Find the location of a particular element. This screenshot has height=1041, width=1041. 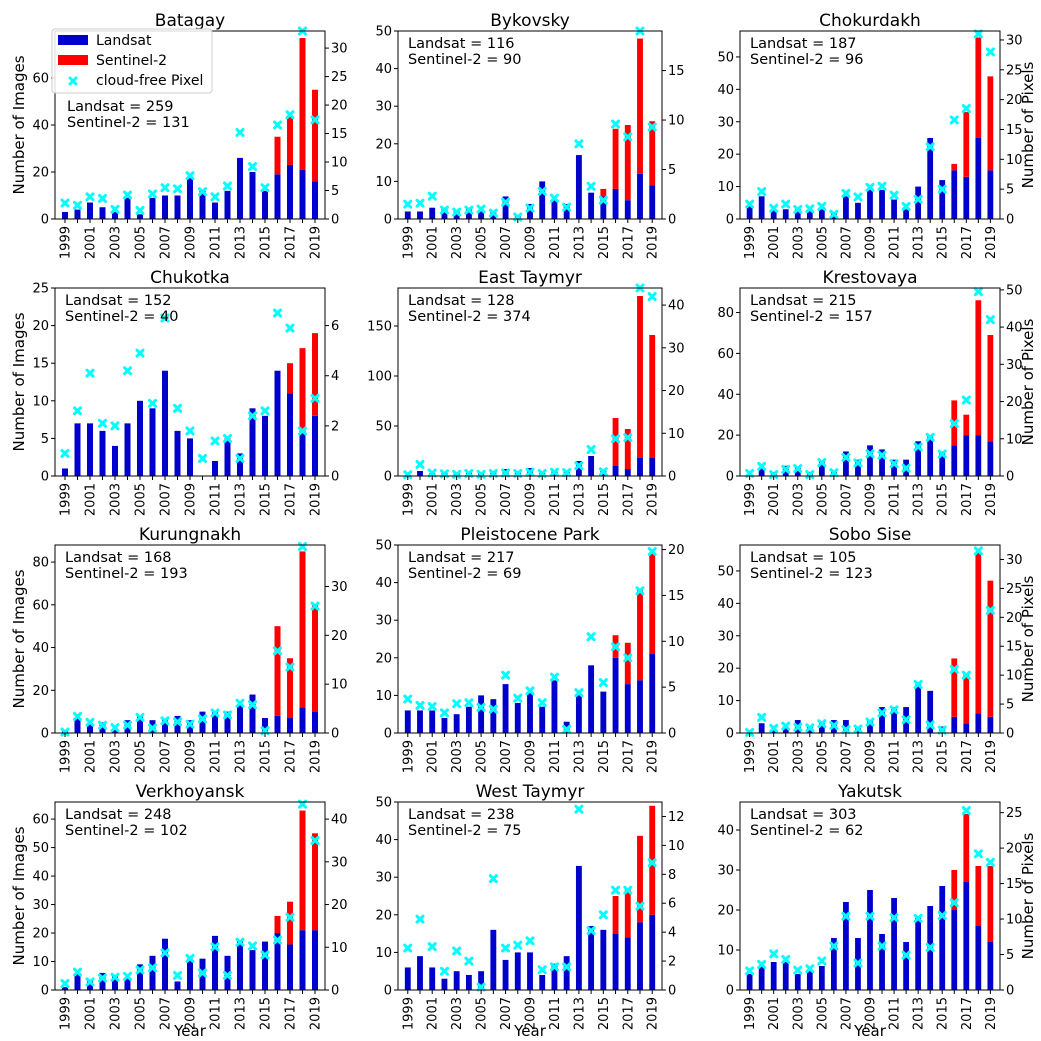

tick-label-x: 2011 is located at coordinates (216, 242).